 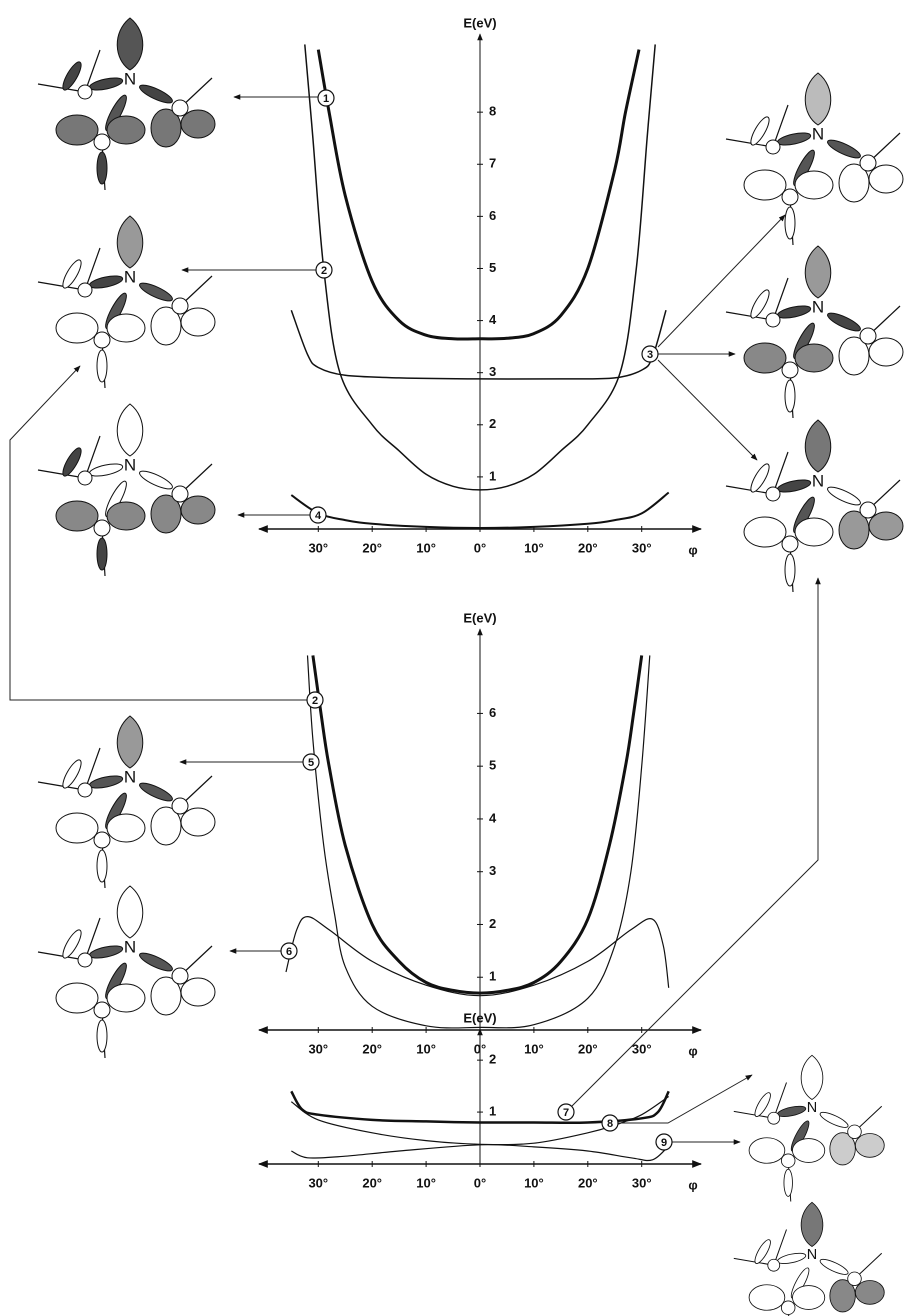 I want to click on series-name: 7, so click(x=566, y=1113).